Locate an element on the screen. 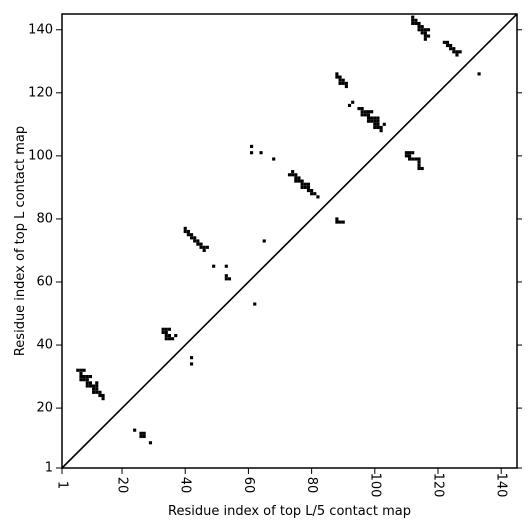 The height and width of the screenshot is (531, 531). y-tick-label: 100 is located at coordinates (40, 155).